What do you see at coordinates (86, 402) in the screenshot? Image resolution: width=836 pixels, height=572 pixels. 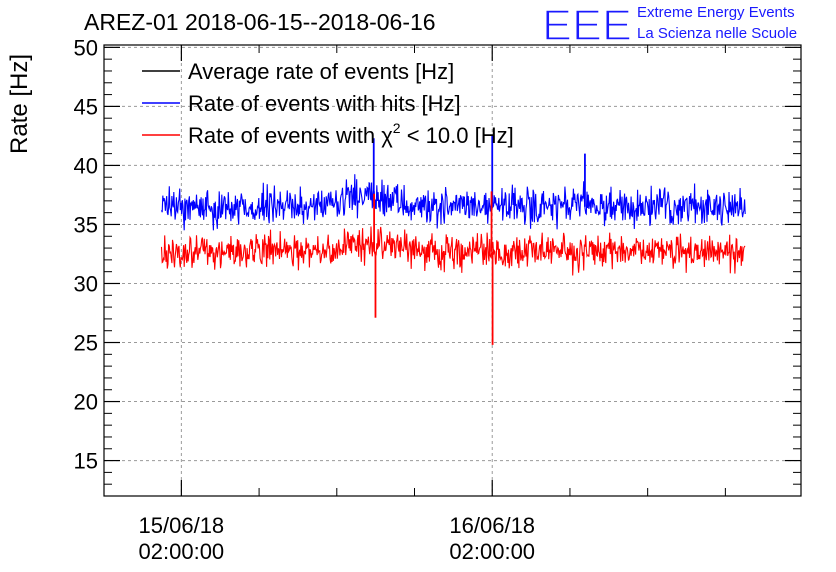 I see `y-tick-label-20: 20` at bounding box center [86, 402].